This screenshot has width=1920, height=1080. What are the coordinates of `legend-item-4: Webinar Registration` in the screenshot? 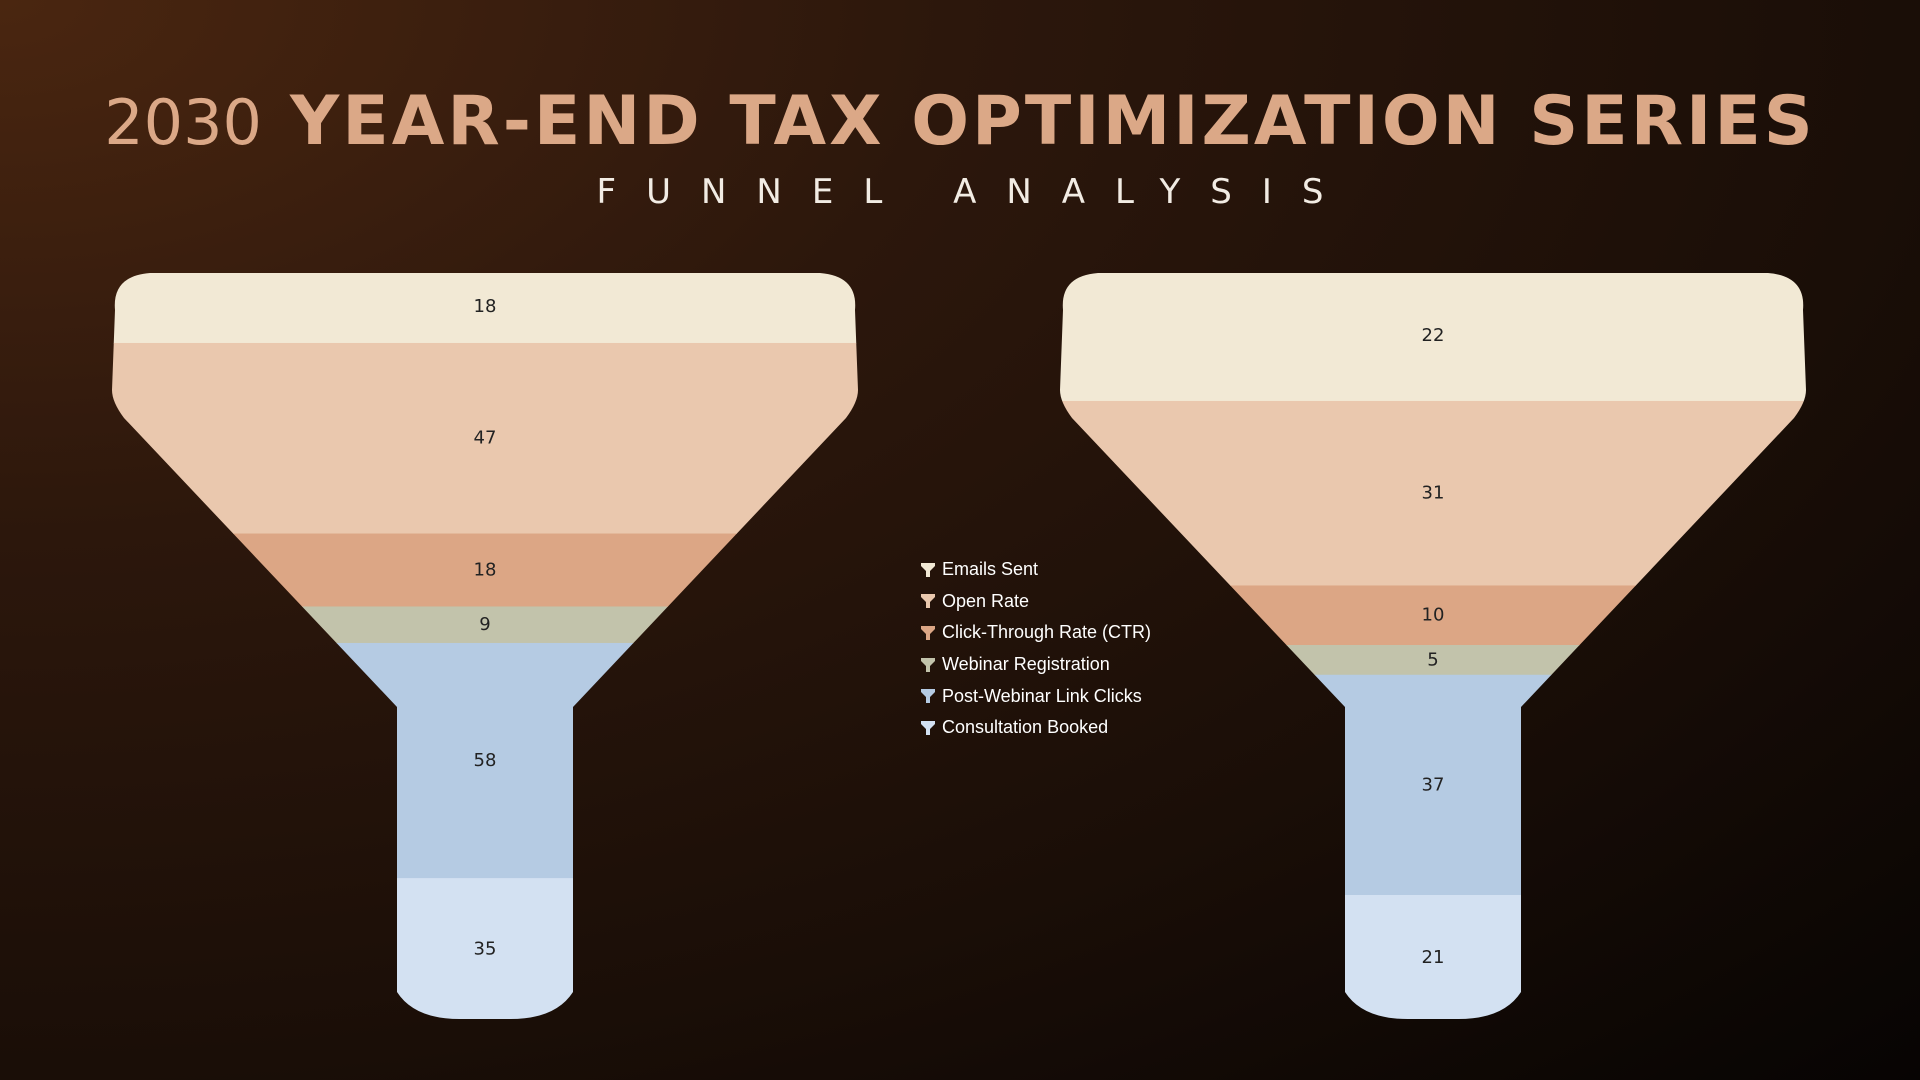 It's located at (1035, 665).